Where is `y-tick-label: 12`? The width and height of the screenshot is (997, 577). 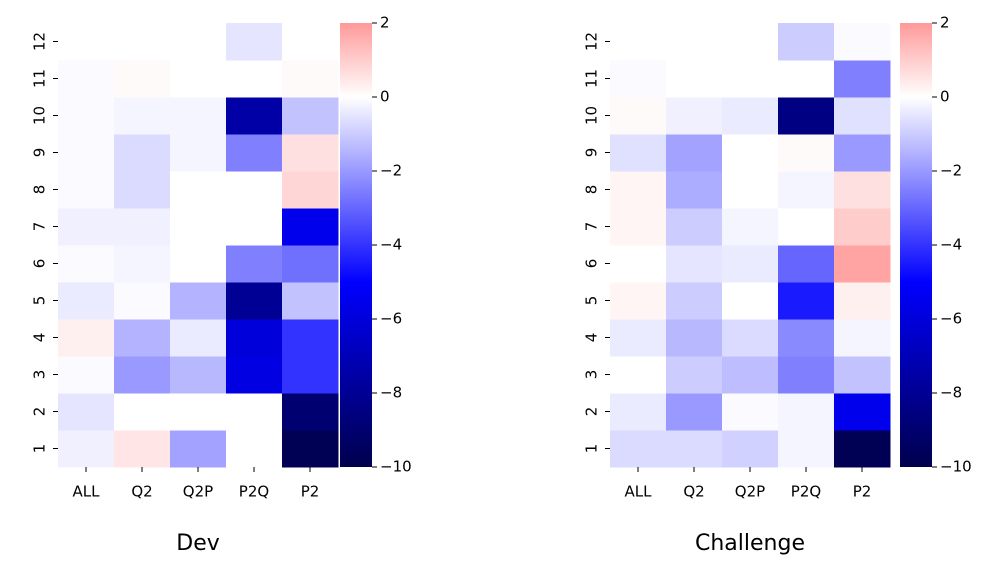
y-tick-label: 12 is located at coordinates (40, 41).